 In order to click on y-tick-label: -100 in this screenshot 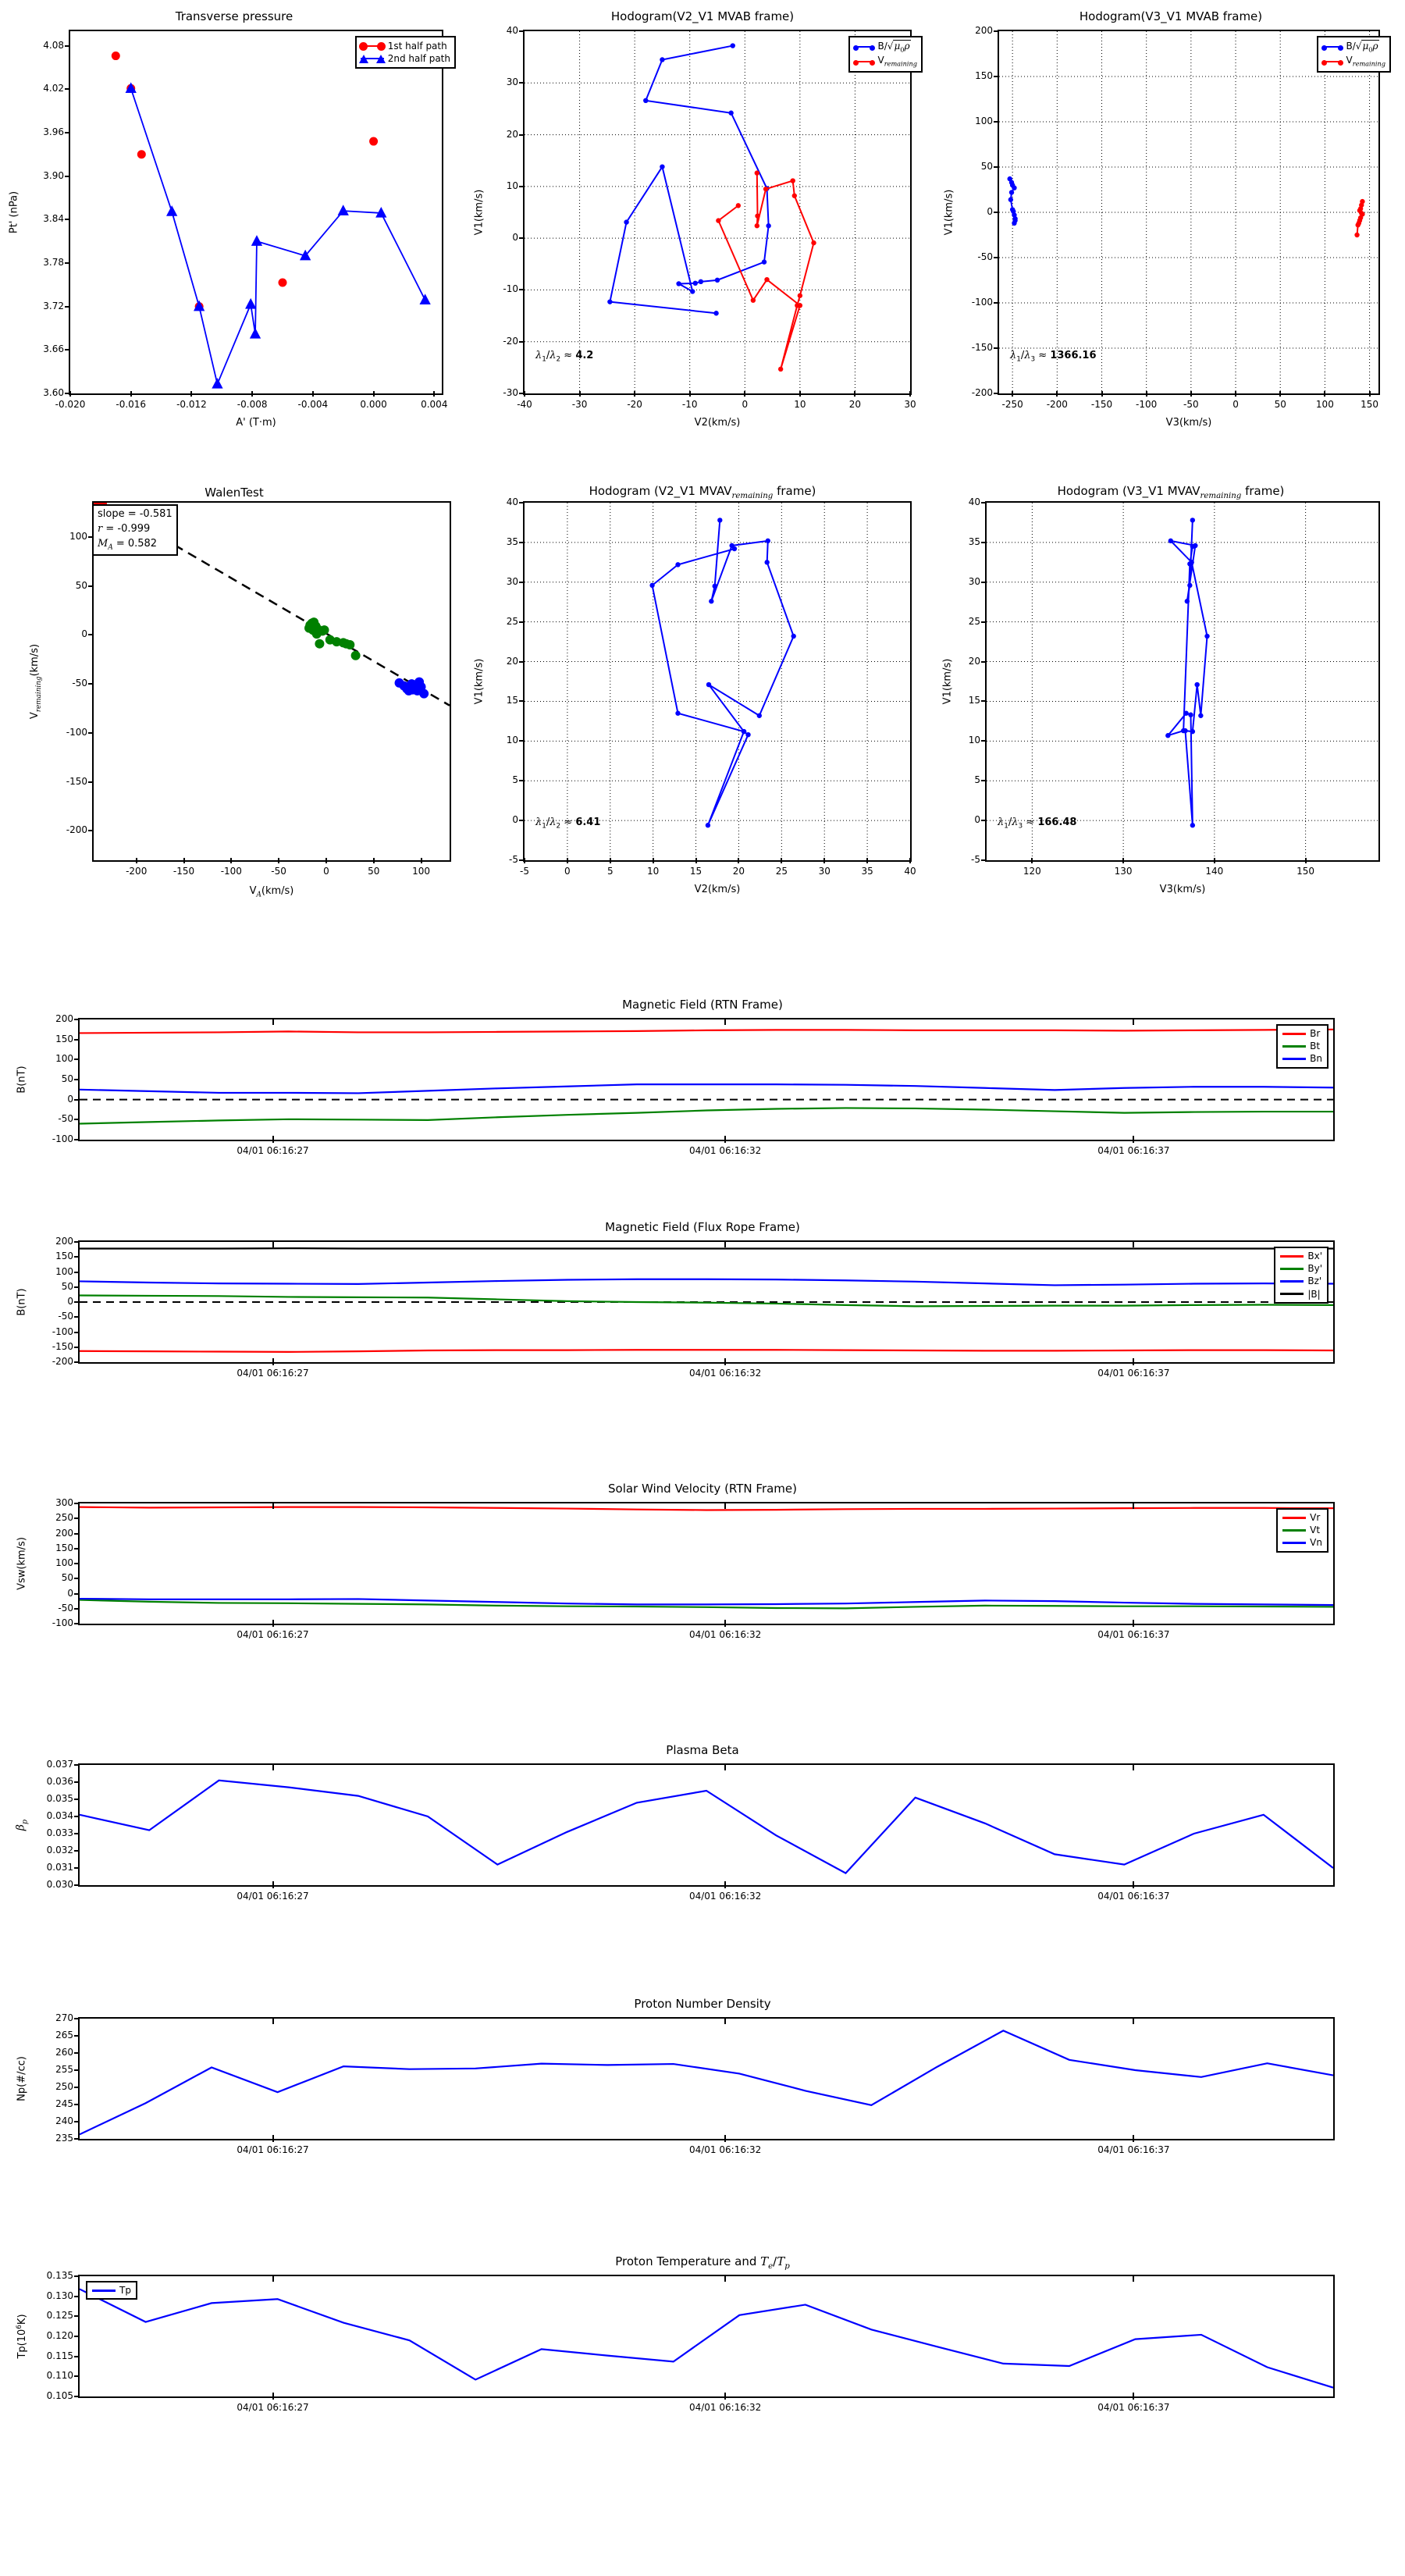, I will do `click(63, 1622)`.